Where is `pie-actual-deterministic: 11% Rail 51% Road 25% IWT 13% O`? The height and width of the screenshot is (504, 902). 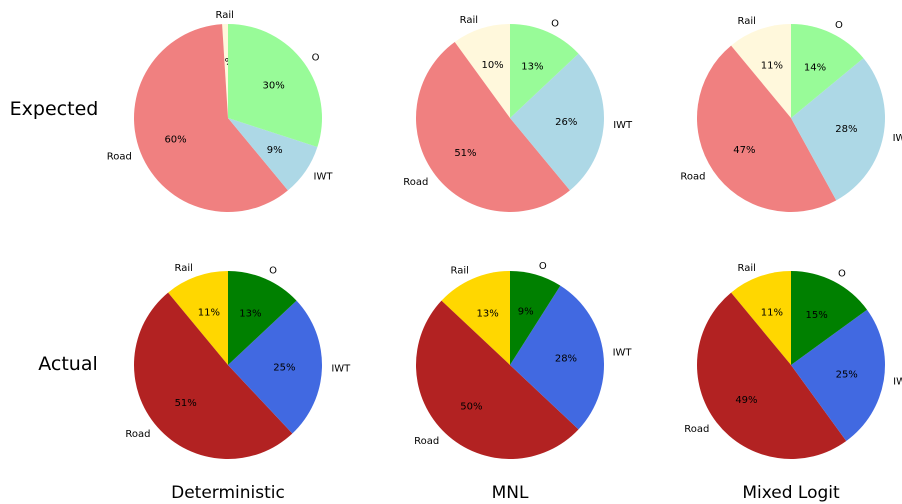
pie-actual-deterministic: 11% Rail 51% Road 25% IWT 13% O is located at coordinates (238, 361).